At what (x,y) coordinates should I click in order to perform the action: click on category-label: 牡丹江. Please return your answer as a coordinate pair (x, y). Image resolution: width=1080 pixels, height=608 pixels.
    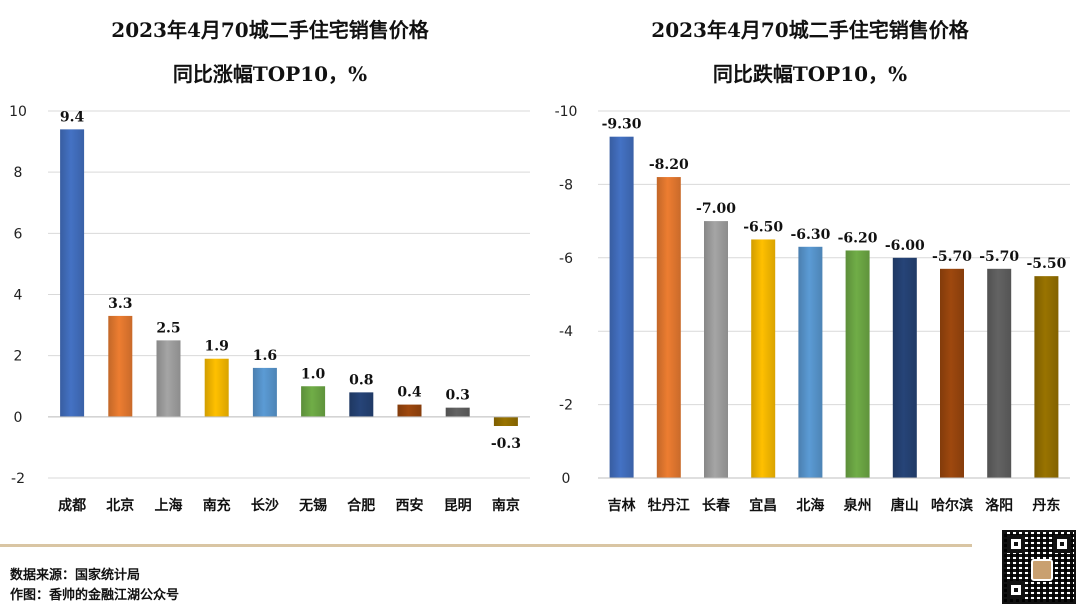
    Looking at the image, I should click on (669, 505).